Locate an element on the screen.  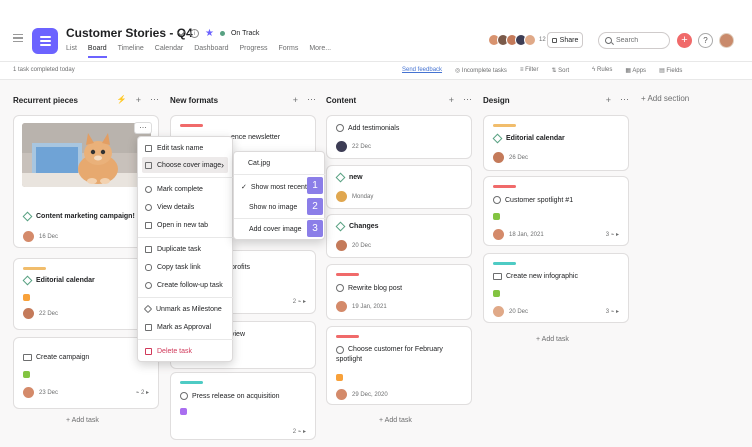
project-title: Customer Stories - Q4 is located at coordinates (129, 33).